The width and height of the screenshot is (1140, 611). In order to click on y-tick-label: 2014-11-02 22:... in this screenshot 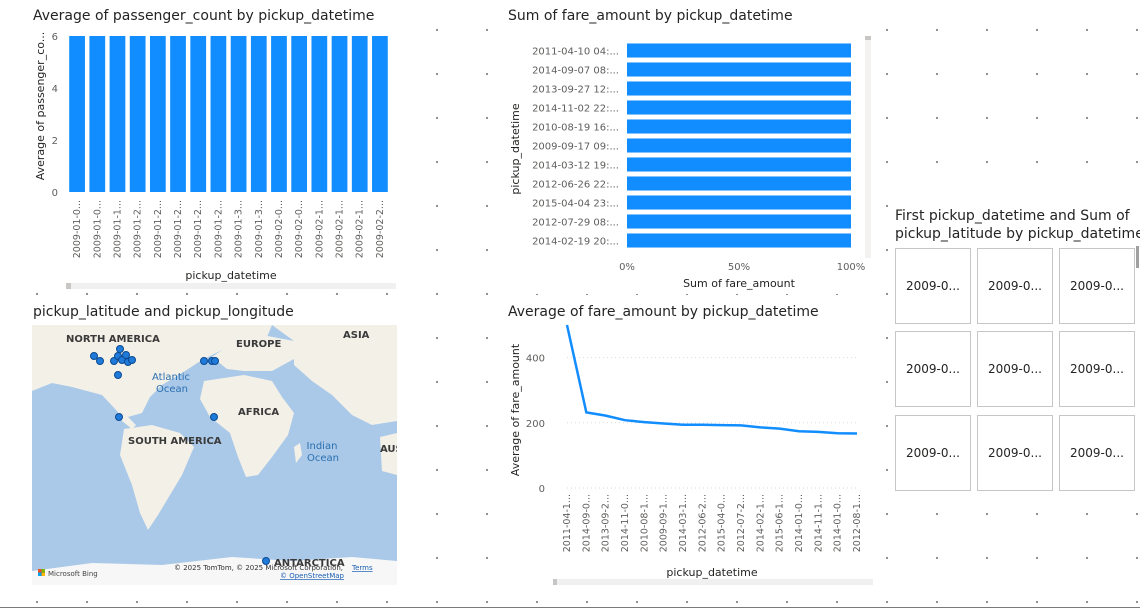, I will do `click(575, 109)`.